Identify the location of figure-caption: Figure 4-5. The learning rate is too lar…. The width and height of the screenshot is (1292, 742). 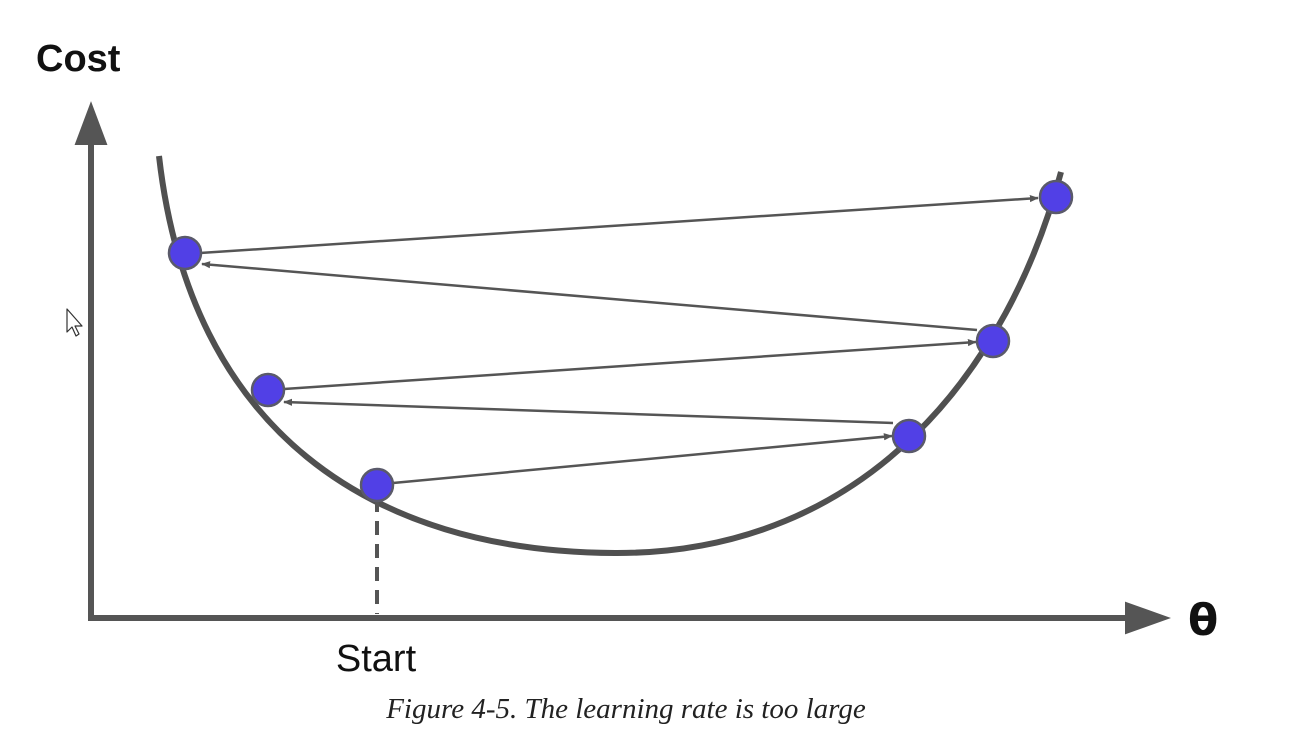
(625, 709).